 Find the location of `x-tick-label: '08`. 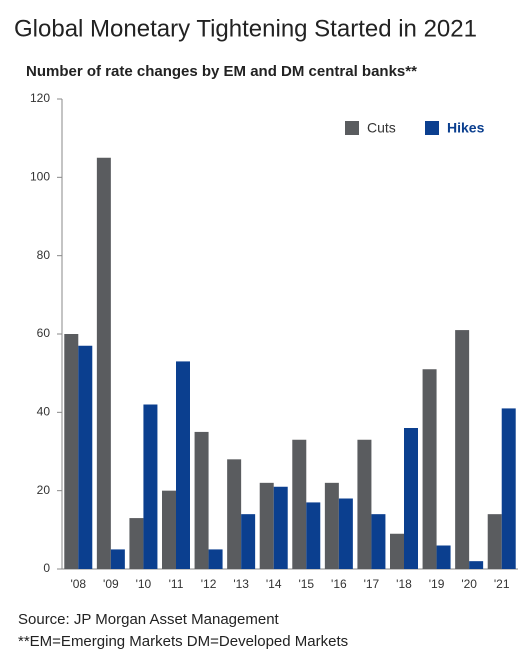

x-tick-label: '08 is located at coordinates (78, 584).